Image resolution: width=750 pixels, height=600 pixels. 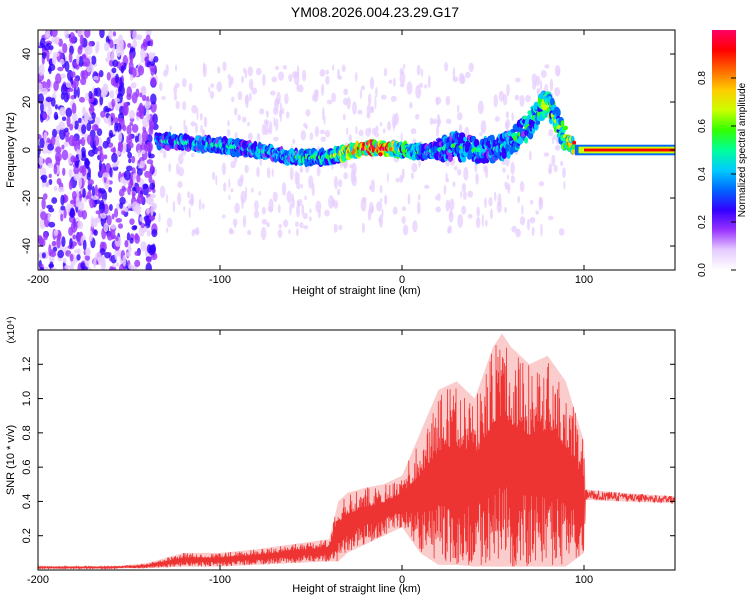 What do you see at coordinates (27, 398) in the screenshot?
I see `y-tick-label: 1.0` at bounding box center [27, 398].